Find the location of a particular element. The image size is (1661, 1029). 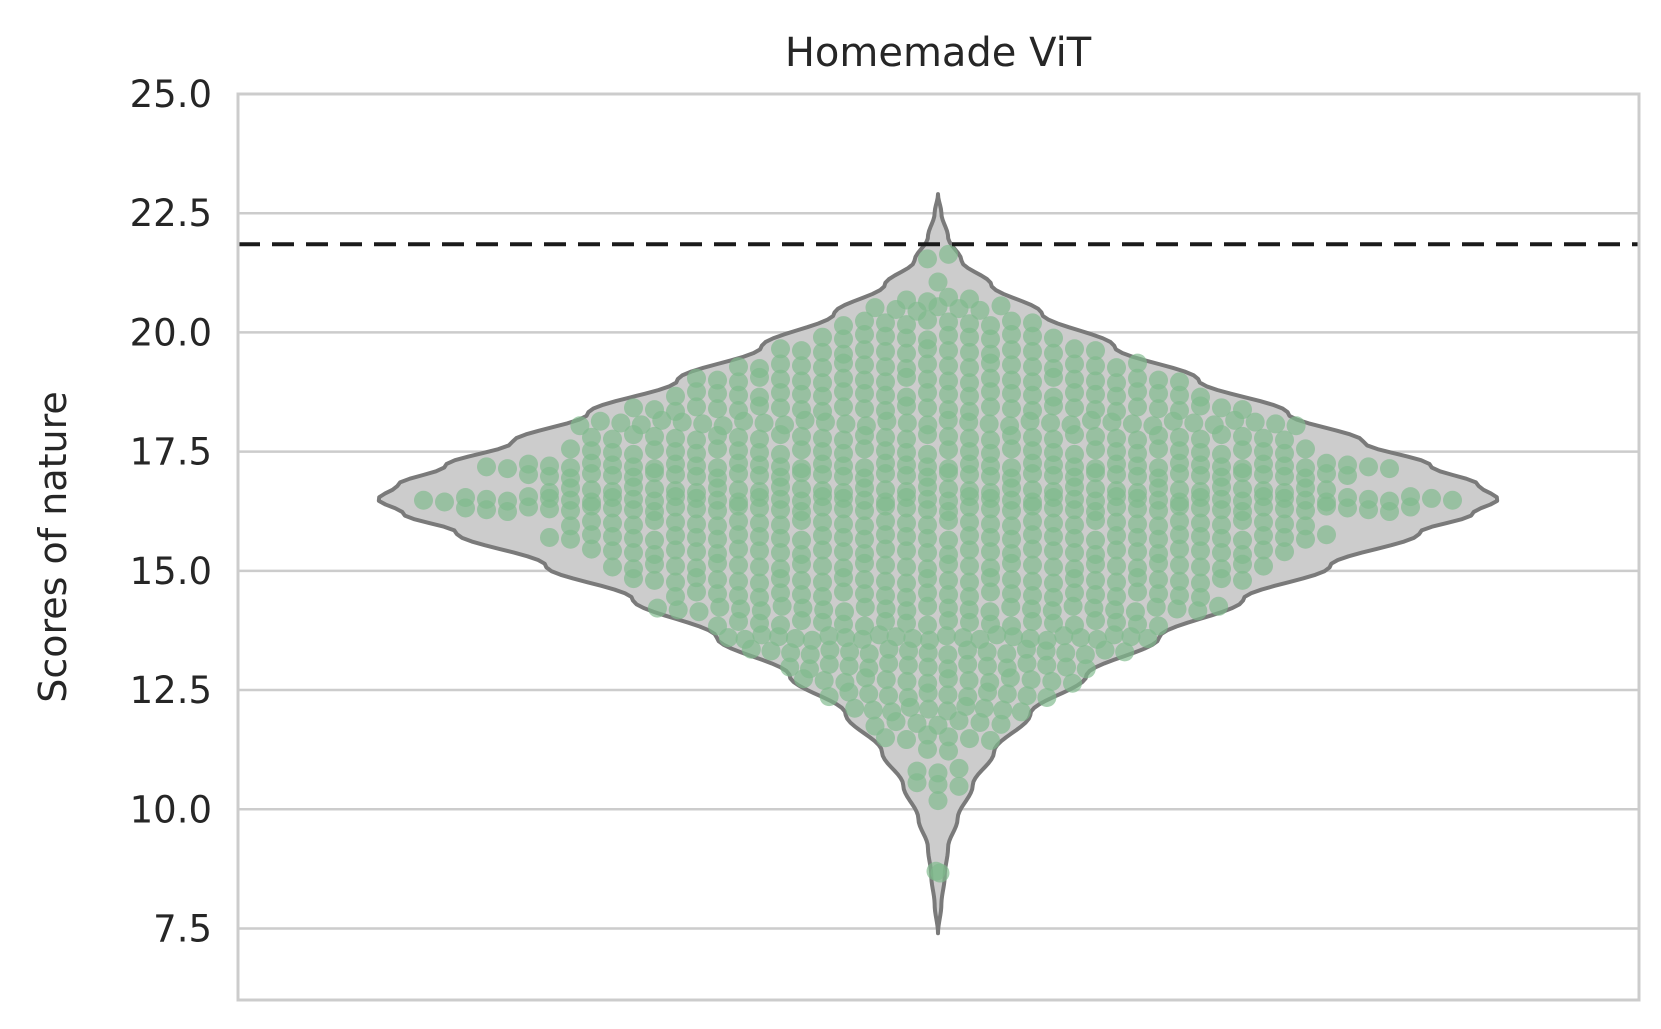

y-tick-label: 17.5 is located at coordinates (171, 452).